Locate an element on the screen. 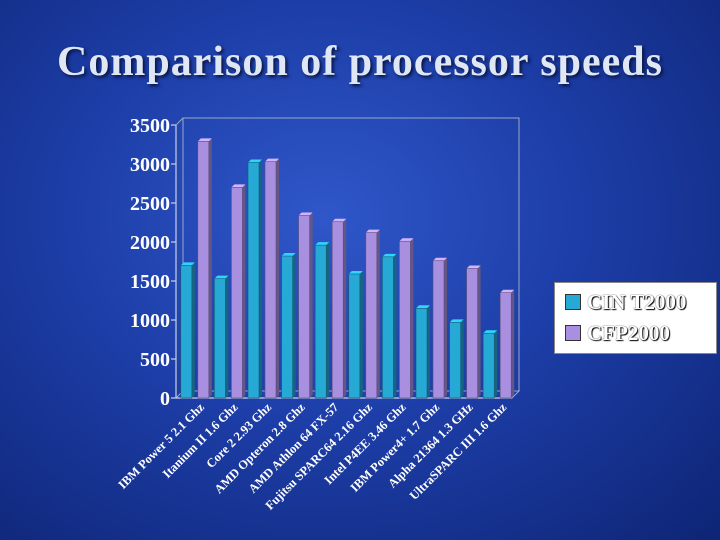  slide-title: Comparison of processor speeds is located at coordinates (360, 62).